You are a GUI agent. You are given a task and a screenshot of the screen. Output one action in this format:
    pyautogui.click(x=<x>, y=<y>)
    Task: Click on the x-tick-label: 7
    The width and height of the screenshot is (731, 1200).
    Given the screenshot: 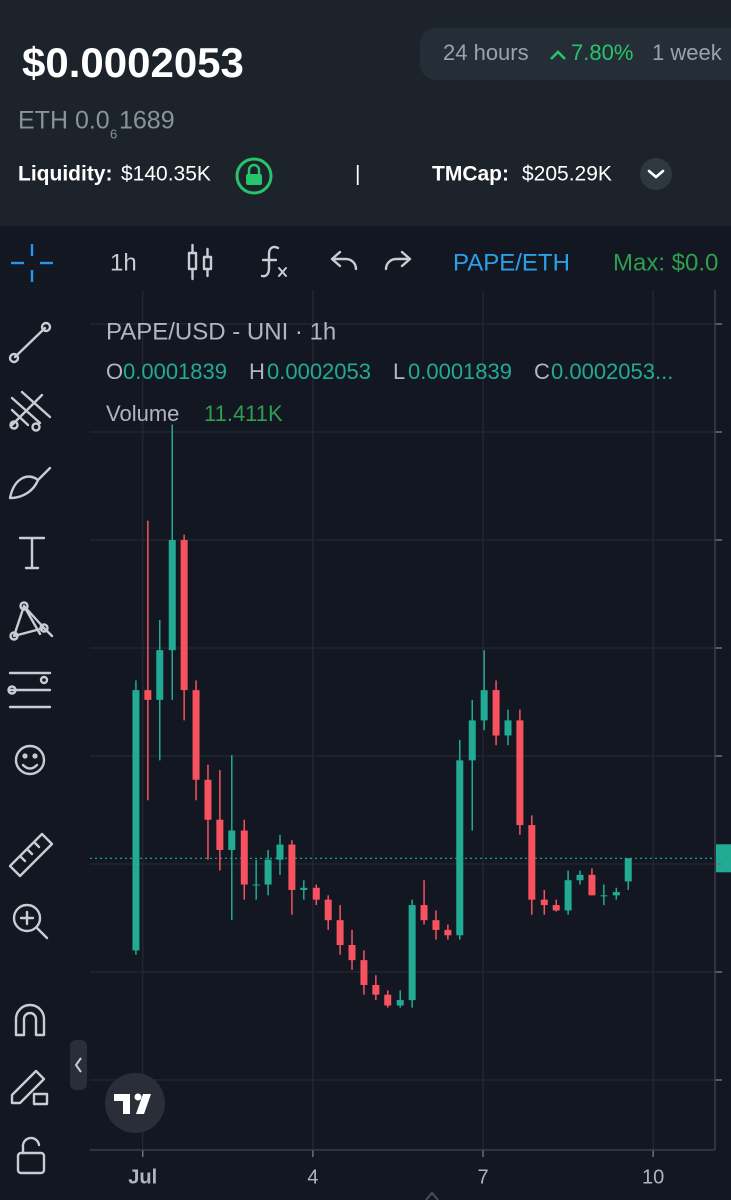 What is the action you would take?
    pyautogui.click(x=482, y=1177)
    